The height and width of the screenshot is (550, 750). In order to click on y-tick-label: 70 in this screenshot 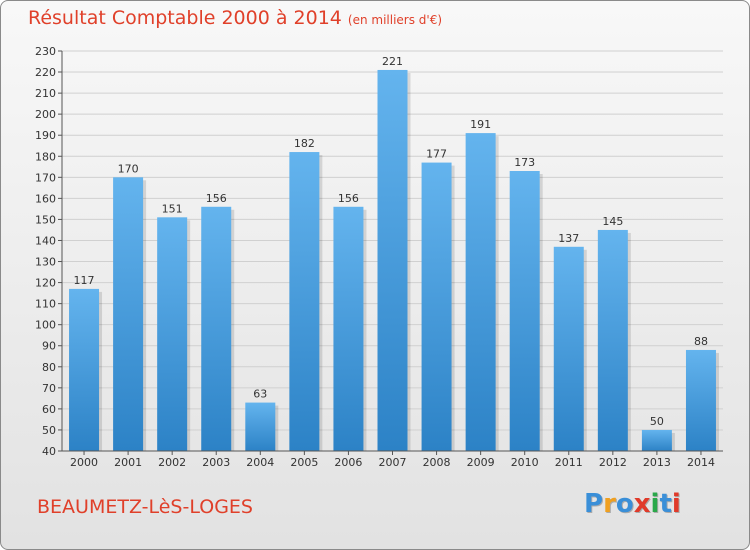, I will do `click(49, 388)`.